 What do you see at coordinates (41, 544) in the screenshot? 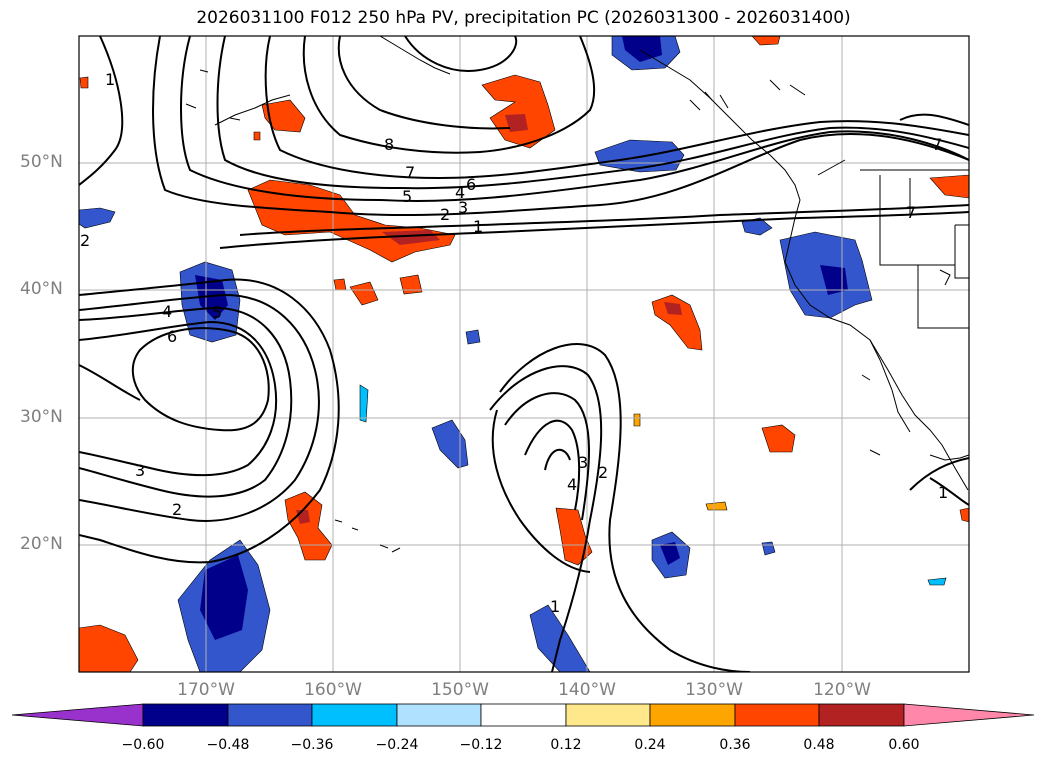
I see `lat-label-20n: 20°N` at bounding box center [41, 544].